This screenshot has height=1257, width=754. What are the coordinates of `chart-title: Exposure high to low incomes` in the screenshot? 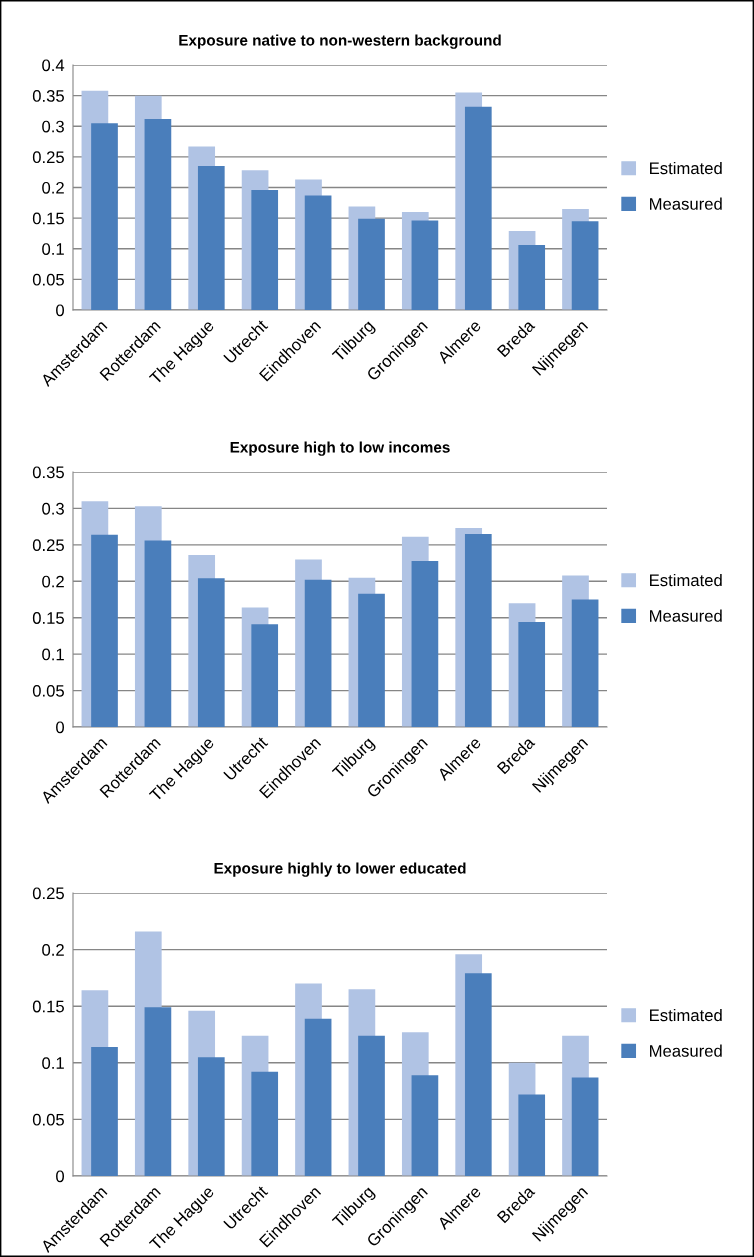 It's located at (340, 448).